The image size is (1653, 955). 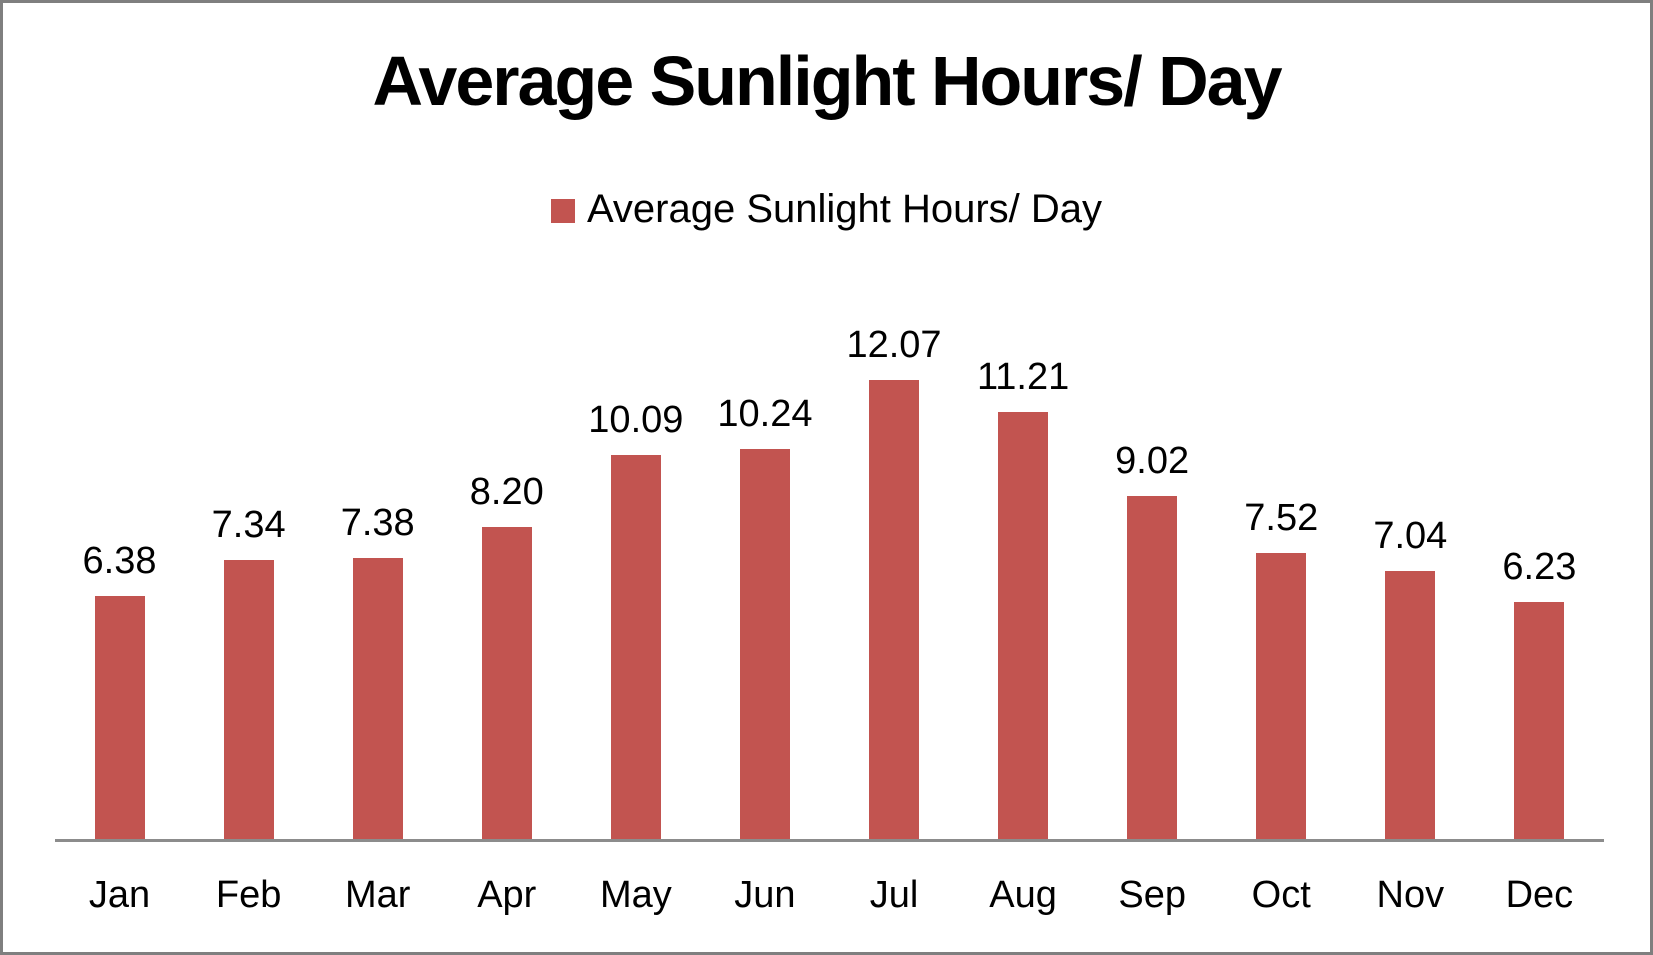 What do you see at coordinates (636, 420) in the screenshot?
I see `bar-value-label: 10.09` at bounding box center [636, 420].